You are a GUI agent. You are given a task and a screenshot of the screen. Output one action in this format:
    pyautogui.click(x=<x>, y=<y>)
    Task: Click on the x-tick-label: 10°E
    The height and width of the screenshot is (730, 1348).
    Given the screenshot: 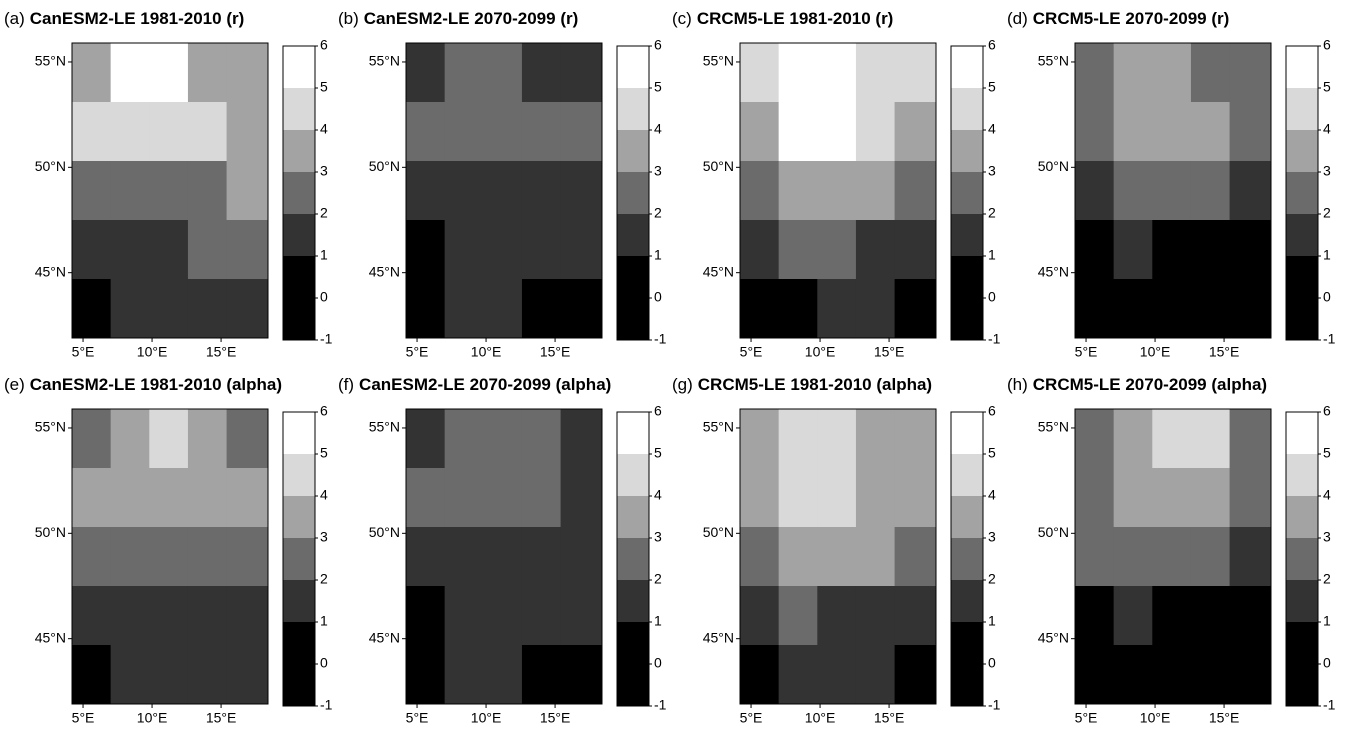 What is the action you would take?
    pyautogui.click(x=1155, y=352)
    